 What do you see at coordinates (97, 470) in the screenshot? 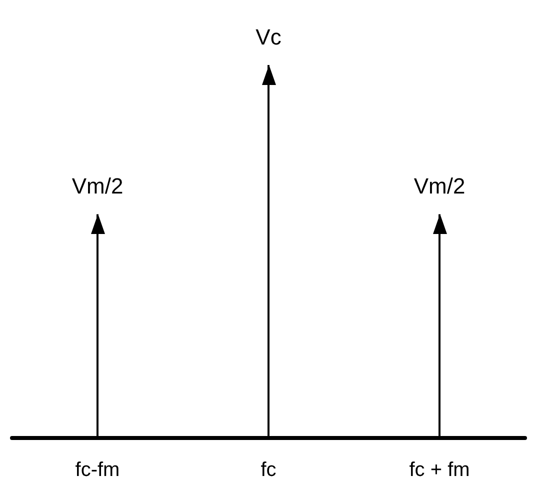
I see `x-tick-label: fc-fm` at bounding box center [97, 470].